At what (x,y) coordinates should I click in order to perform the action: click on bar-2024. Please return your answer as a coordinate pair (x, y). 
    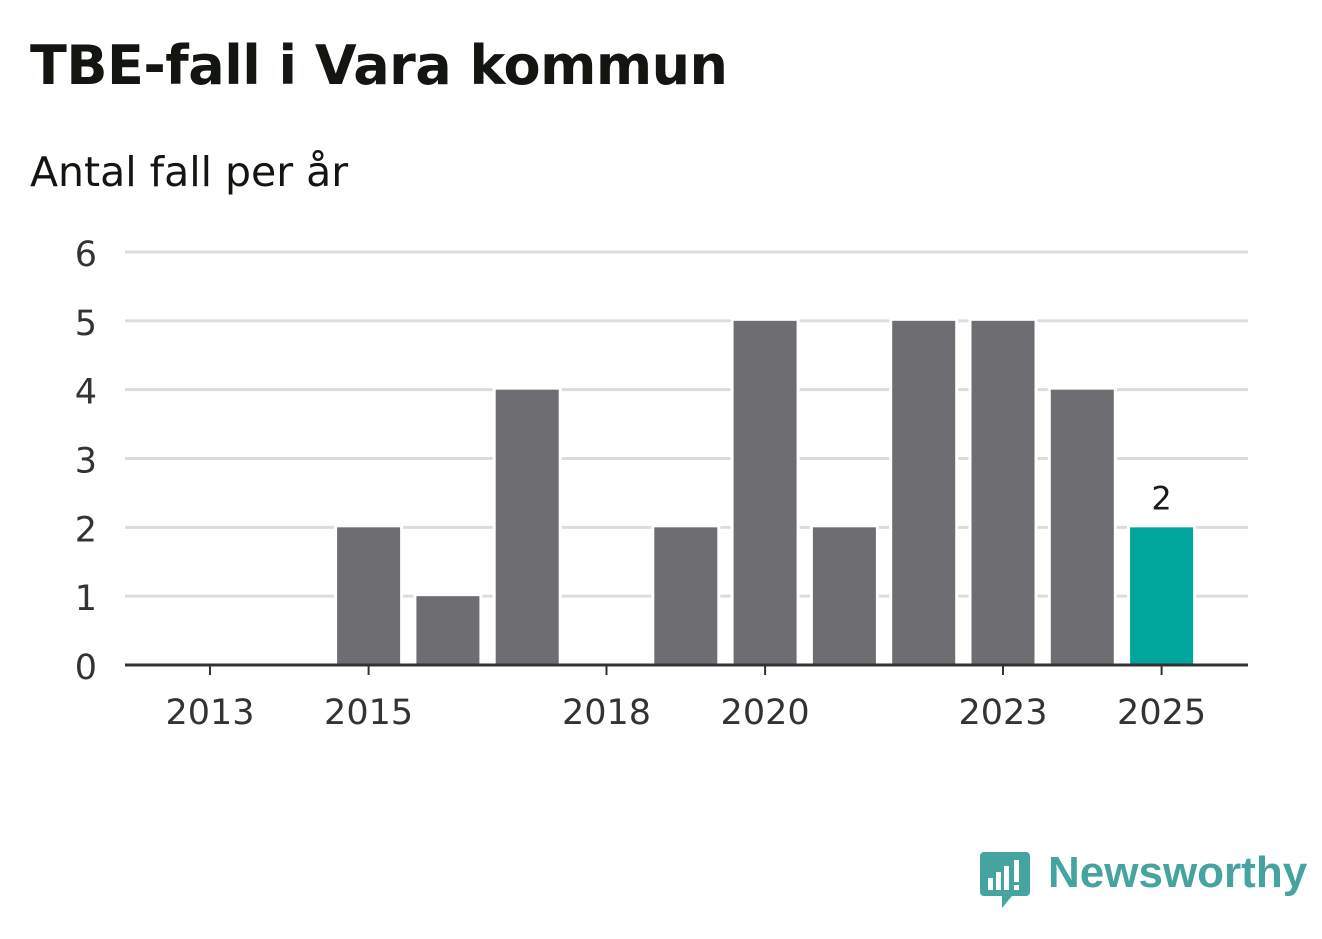
    Looking at the image, I should click on (1082, 527).